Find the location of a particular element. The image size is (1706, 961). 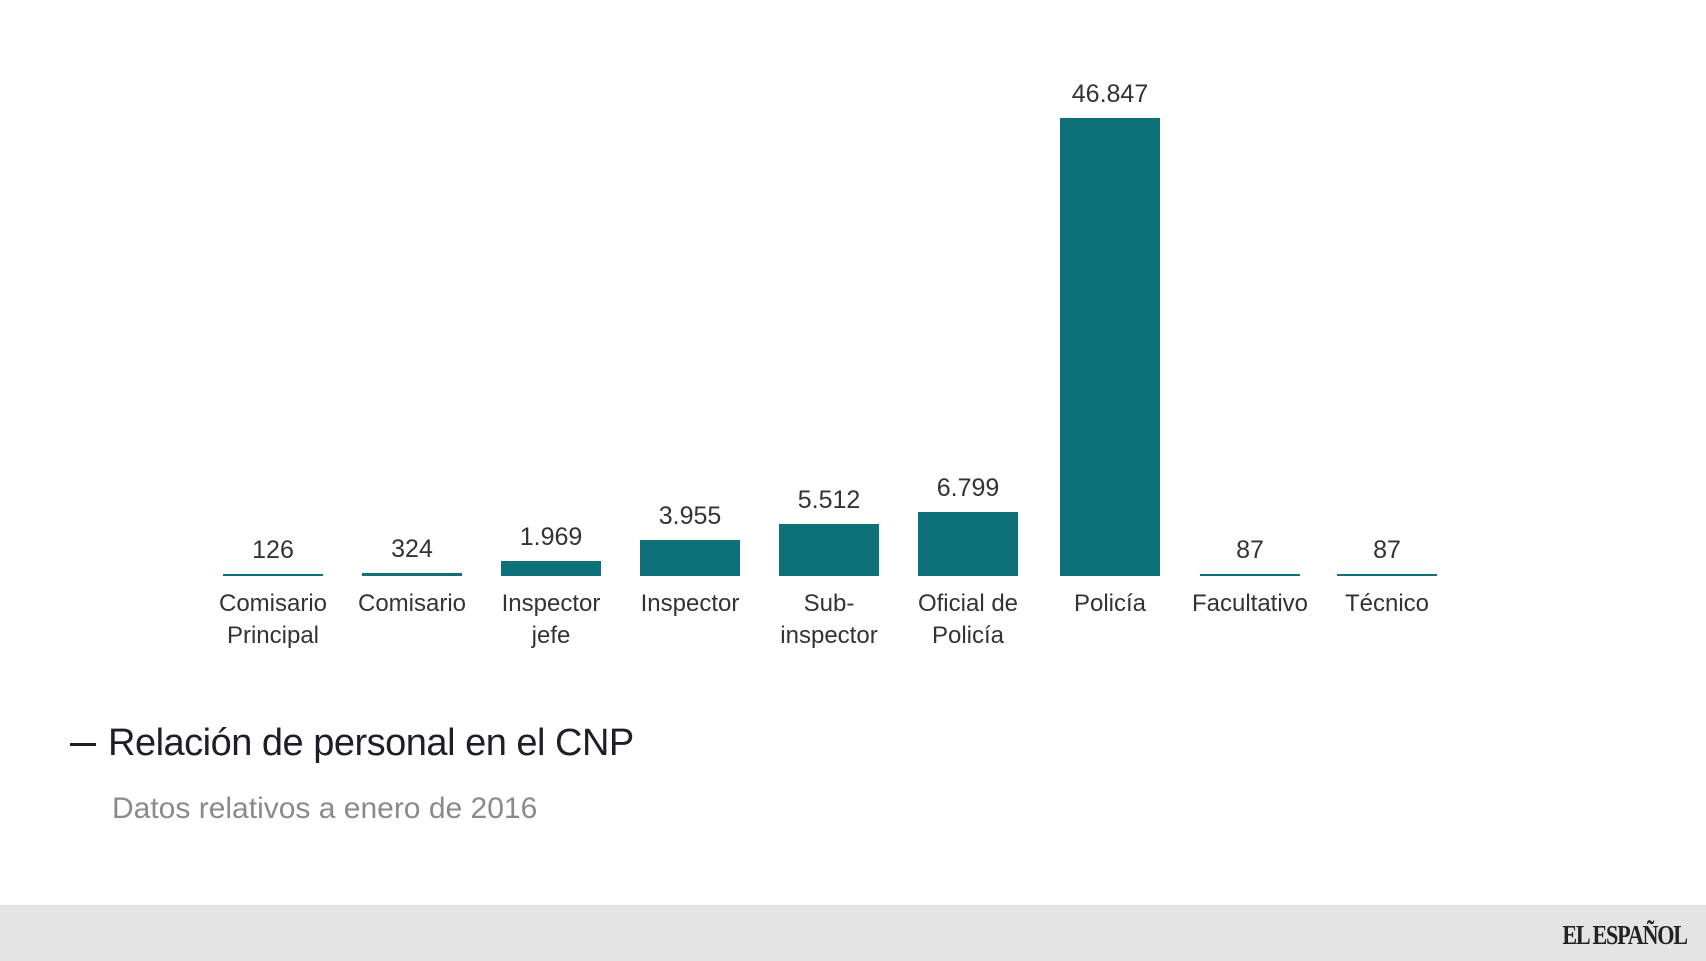

el-espanol-logo: EL ESPAÑOL is located at coordinates (1625, 935).